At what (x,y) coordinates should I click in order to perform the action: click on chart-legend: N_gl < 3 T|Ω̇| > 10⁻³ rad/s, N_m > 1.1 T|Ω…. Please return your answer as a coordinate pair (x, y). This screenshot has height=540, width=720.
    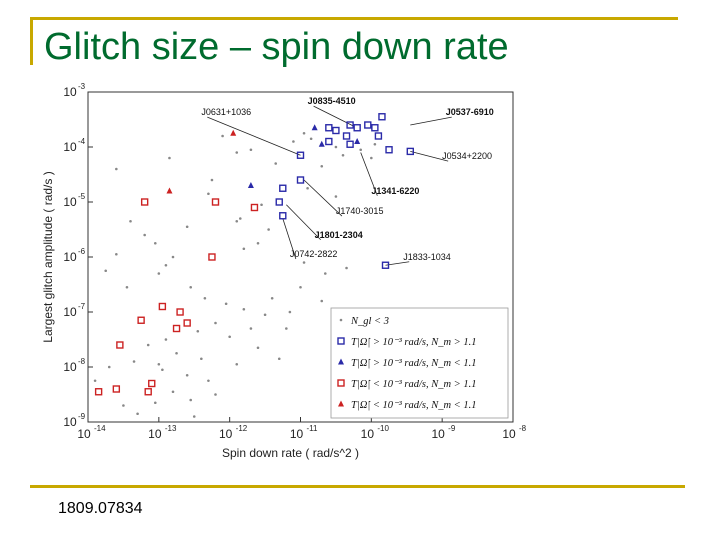
    Looking at the image, I should click on (419, 363).